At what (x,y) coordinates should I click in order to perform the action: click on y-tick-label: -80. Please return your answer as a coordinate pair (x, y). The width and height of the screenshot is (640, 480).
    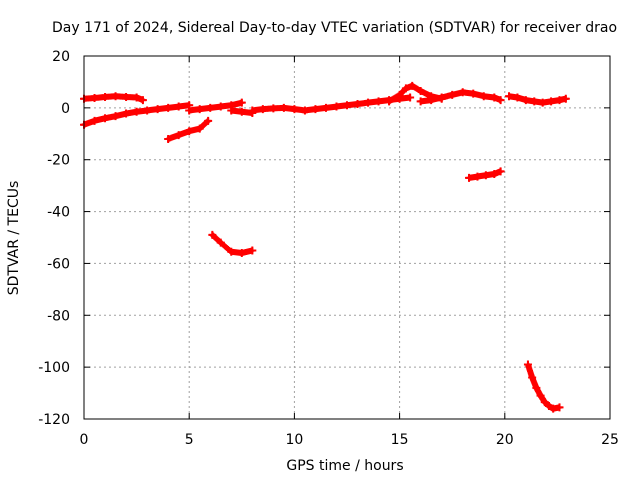
    Looking at the image, I should click on (58, 316).